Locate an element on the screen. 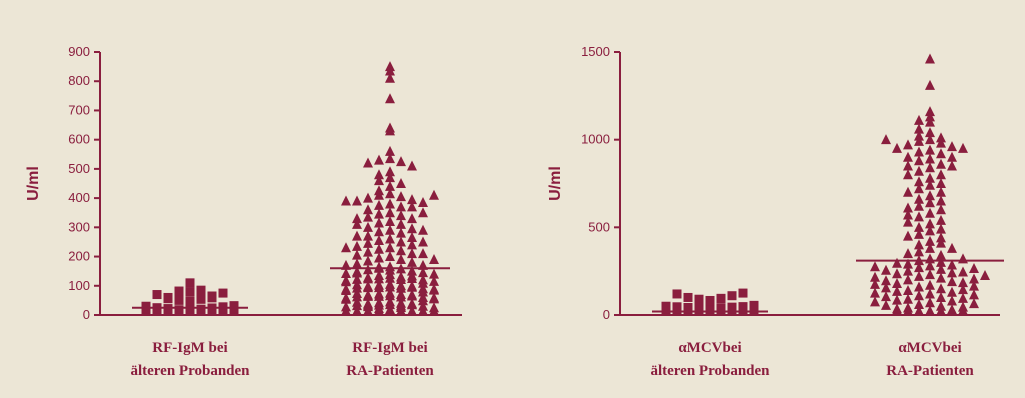 This screenshot has width=1025, height=398. category-label: αMCVbei is located at coordinates (929, 348).